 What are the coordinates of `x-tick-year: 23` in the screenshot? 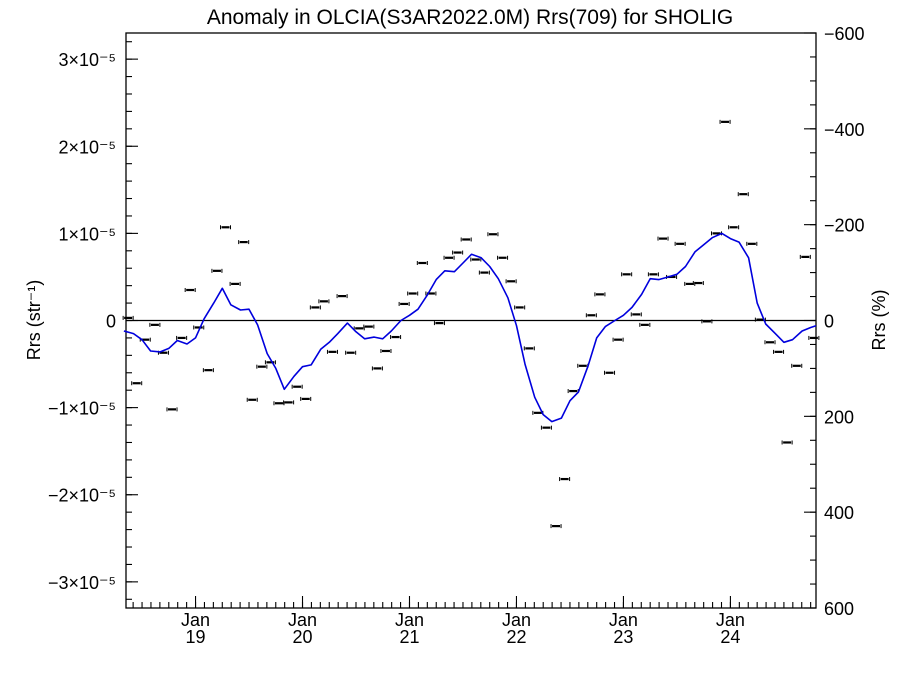 It's located at (623, 637).